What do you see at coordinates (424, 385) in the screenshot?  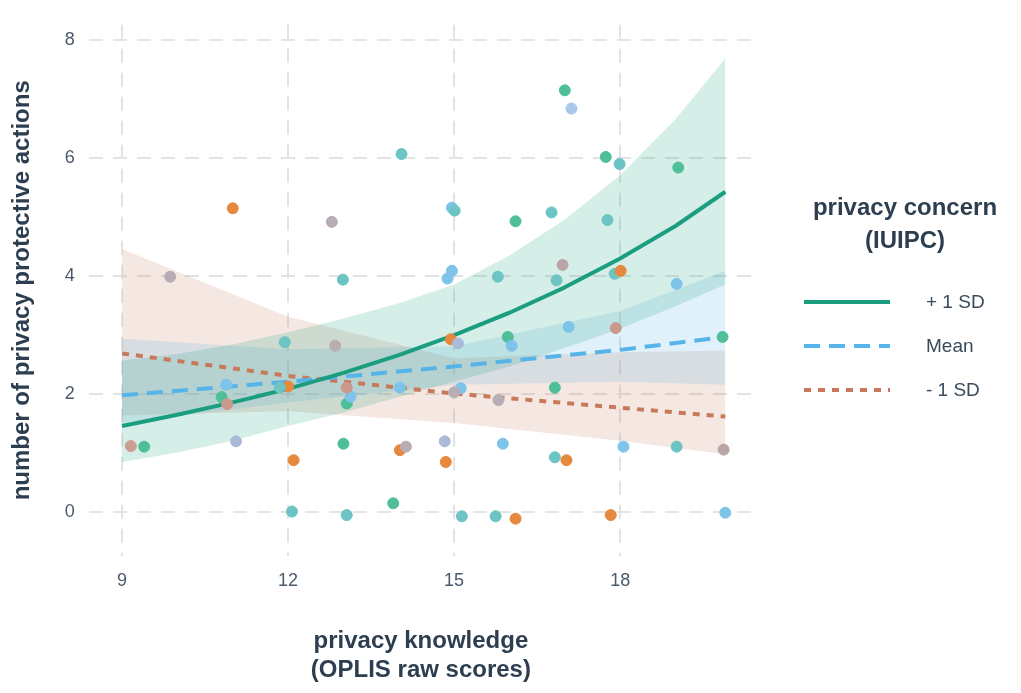 I see `line-series` at bounding box center [424, 385].